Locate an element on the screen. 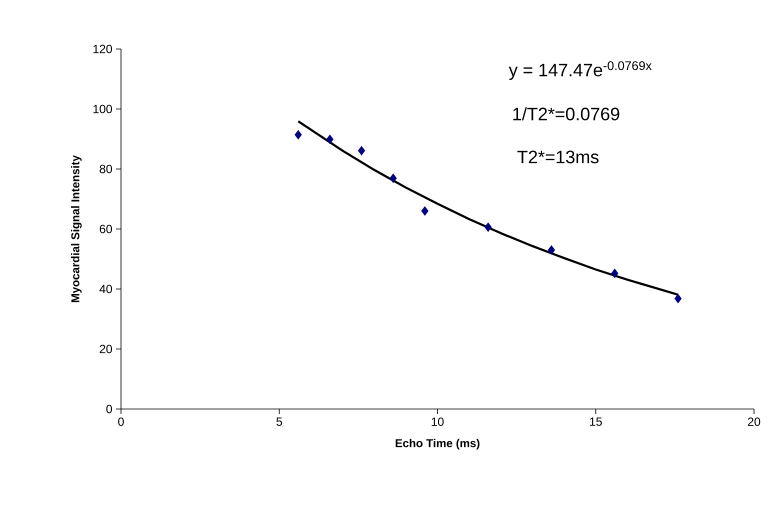  annotation: T2*=13ms is located at coordinates (558, 157).